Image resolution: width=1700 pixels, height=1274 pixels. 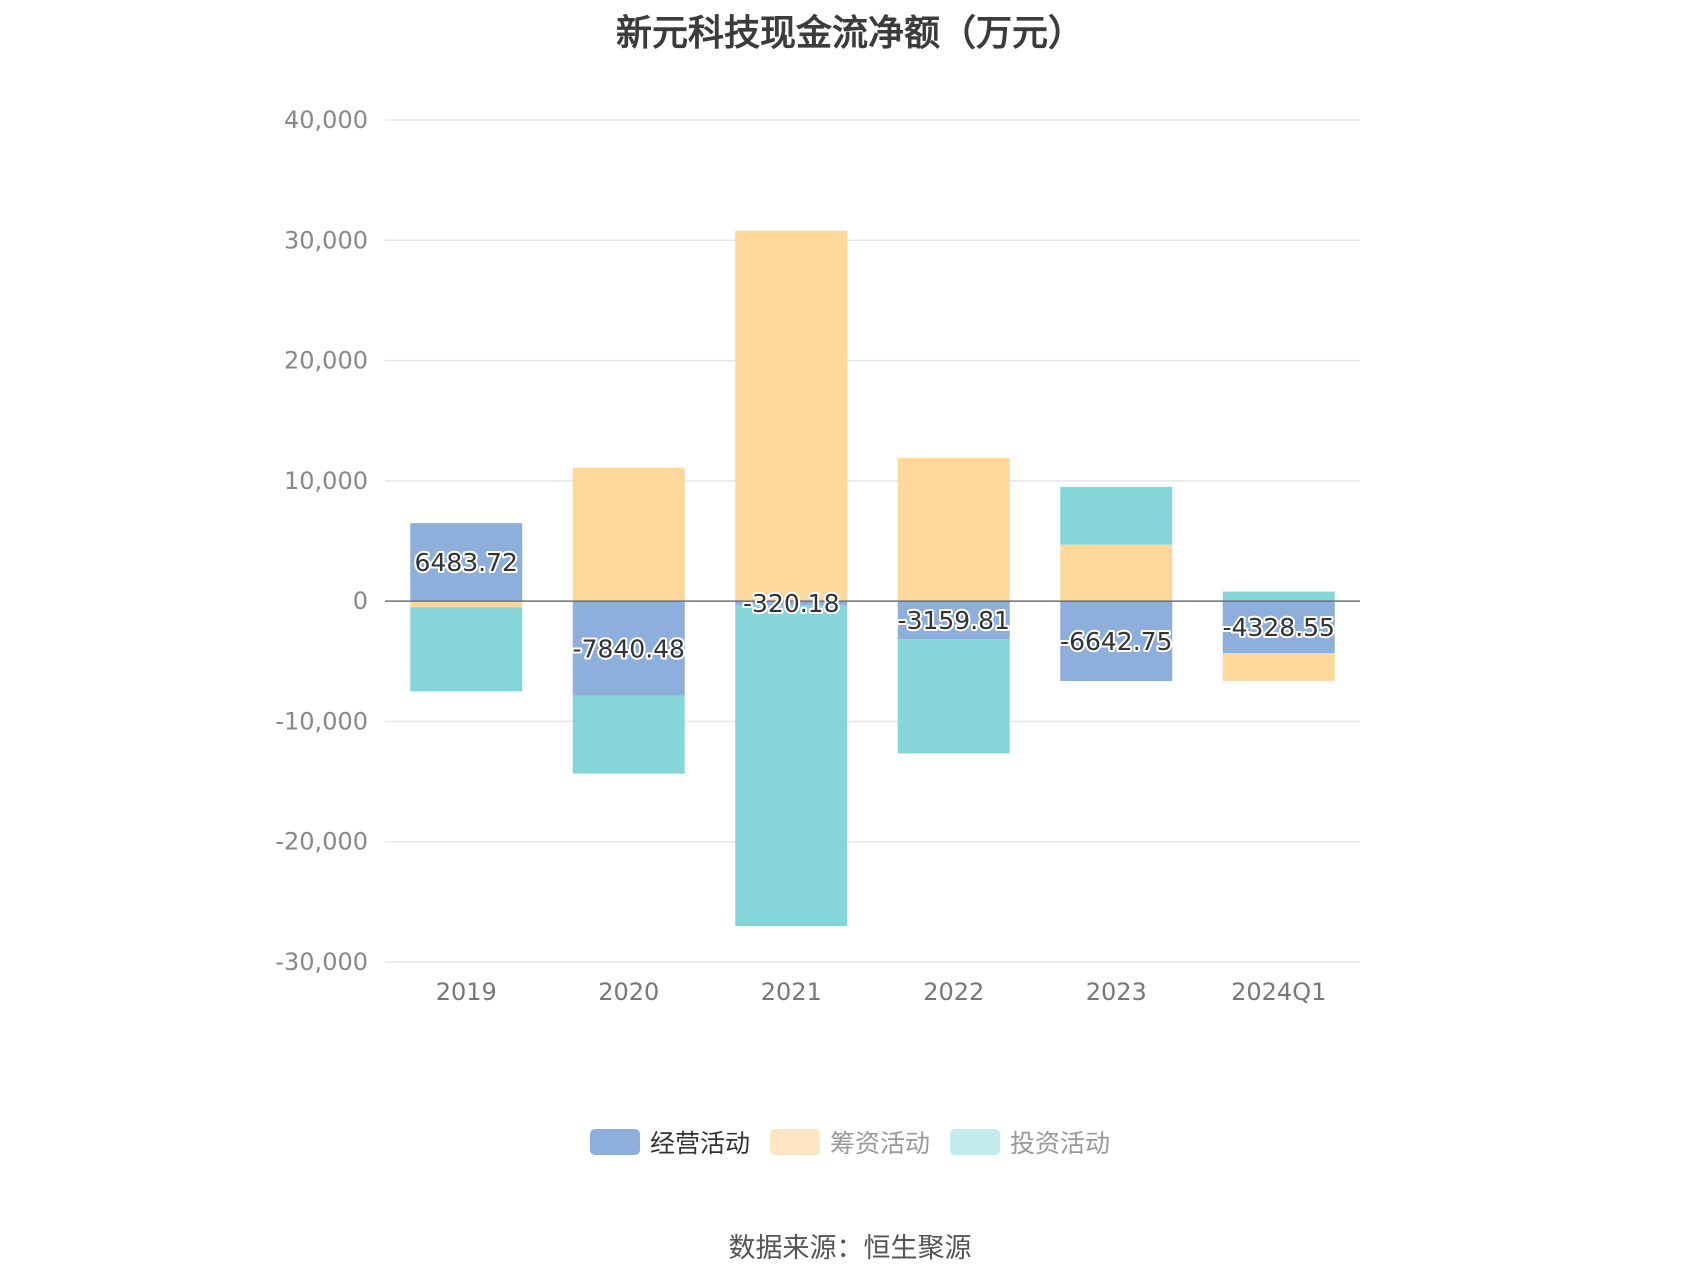 I want to click on y-tick-label: 0, so click(x=360, y=601).